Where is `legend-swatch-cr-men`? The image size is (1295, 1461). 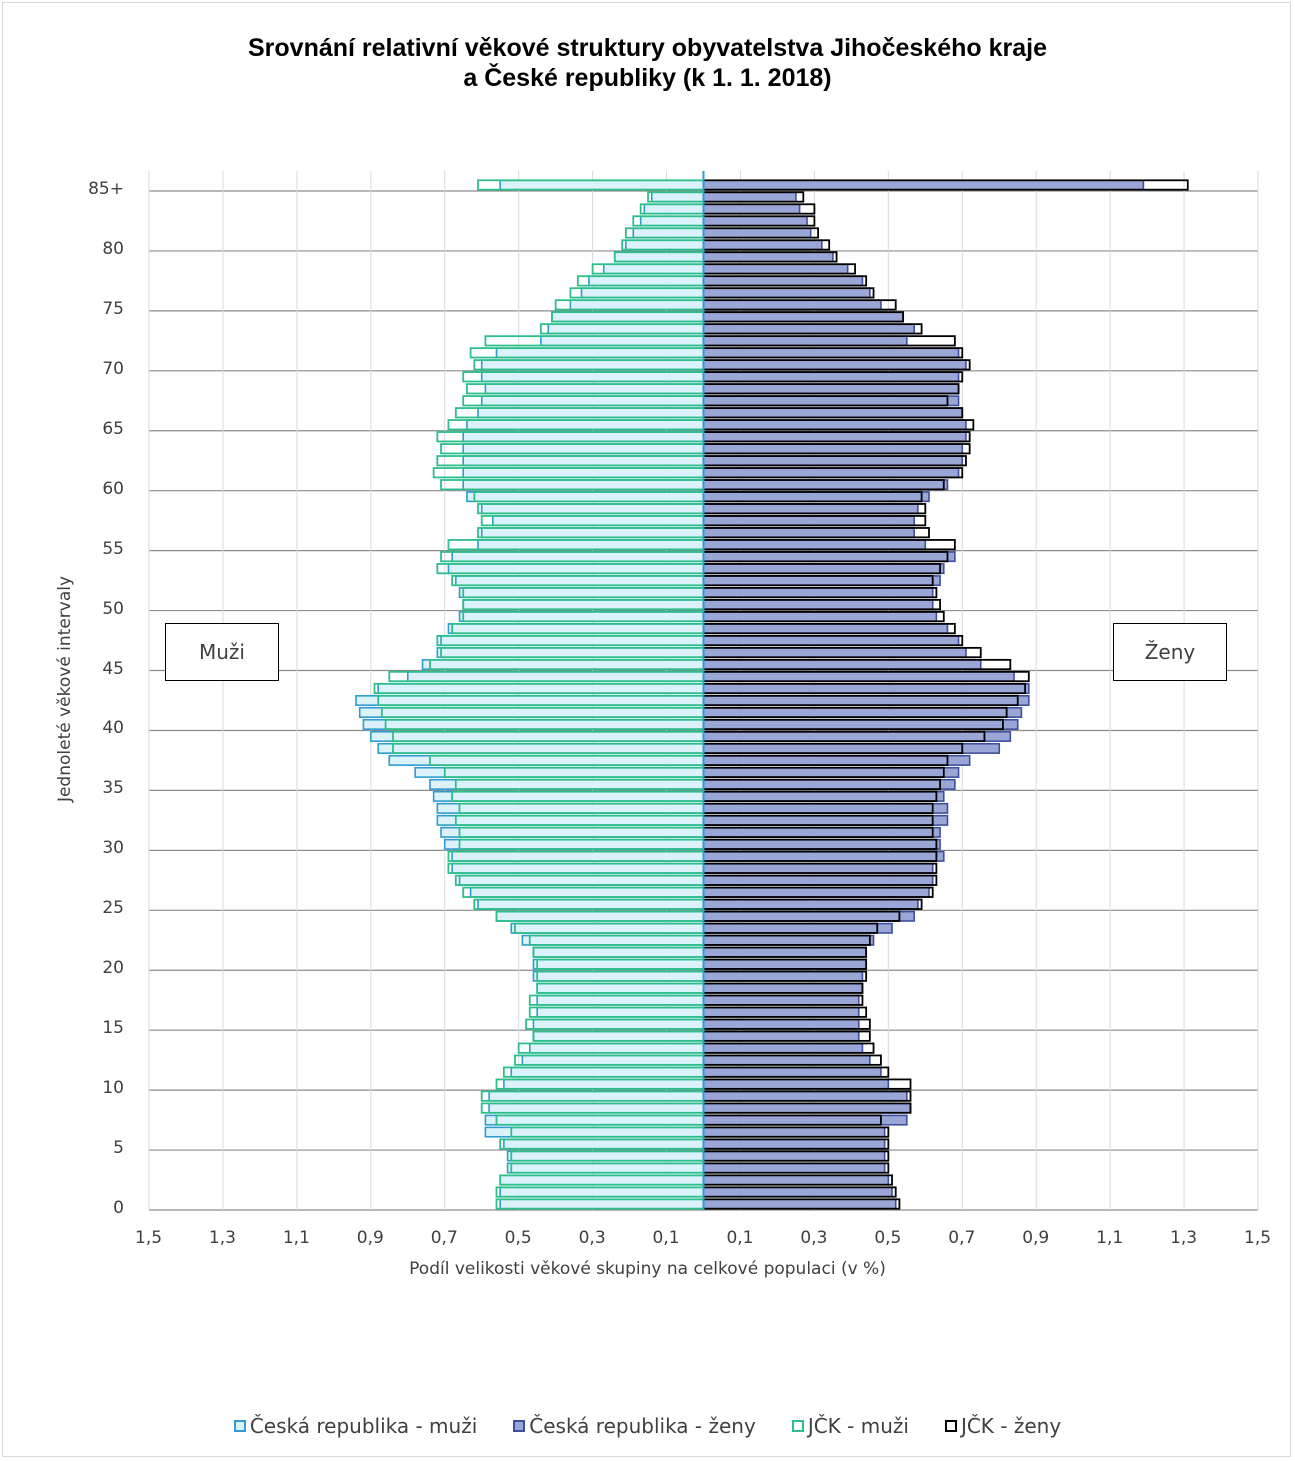 legend-swatch-cr-men is located at coordinates (239, 1426).